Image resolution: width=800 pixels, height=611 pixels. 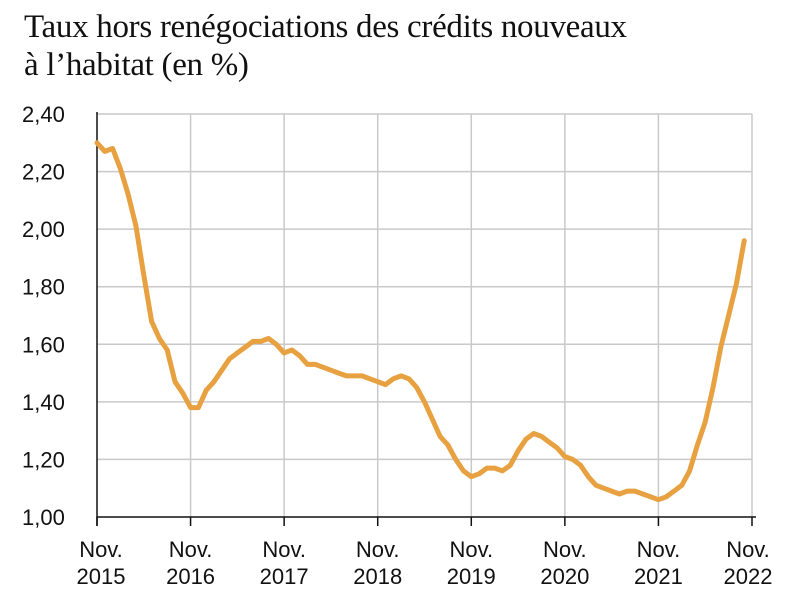 What do you see at coordinates (43, 287) in the screenshot?
I see `y-tick-label: 1,80` at bounding box center [43, 287].